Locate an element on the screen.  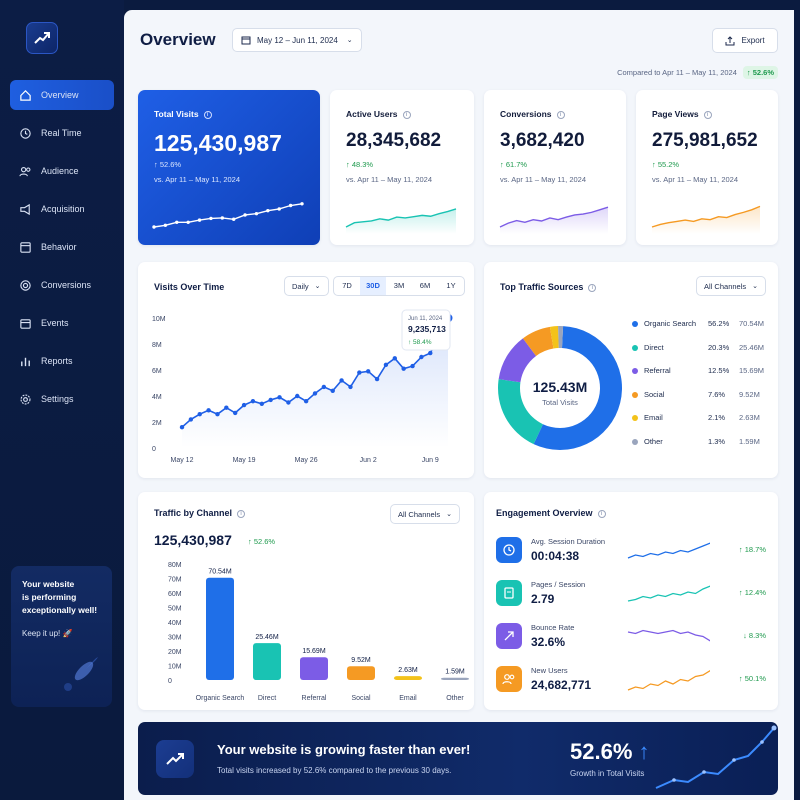
legend-row: Direct 20.3% 25.46M is located at coordinates (707, 348).